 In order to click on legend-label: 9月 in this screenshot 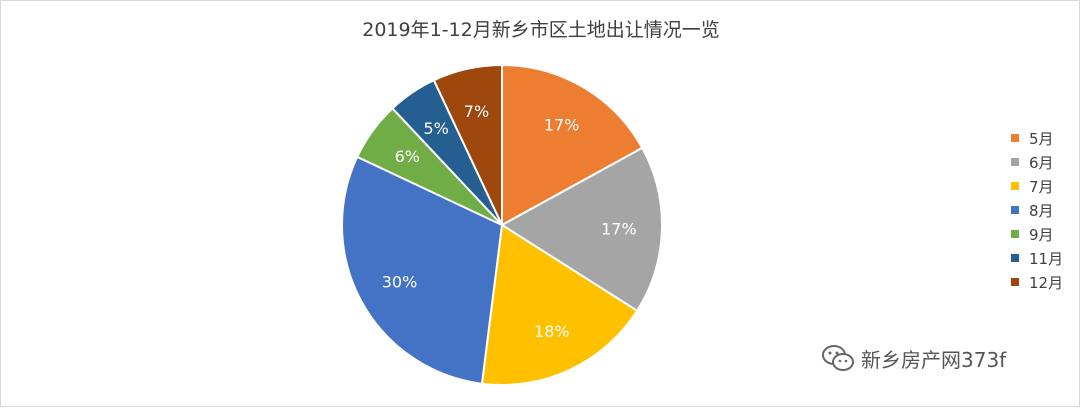, I will do `click(1041, 234)`.